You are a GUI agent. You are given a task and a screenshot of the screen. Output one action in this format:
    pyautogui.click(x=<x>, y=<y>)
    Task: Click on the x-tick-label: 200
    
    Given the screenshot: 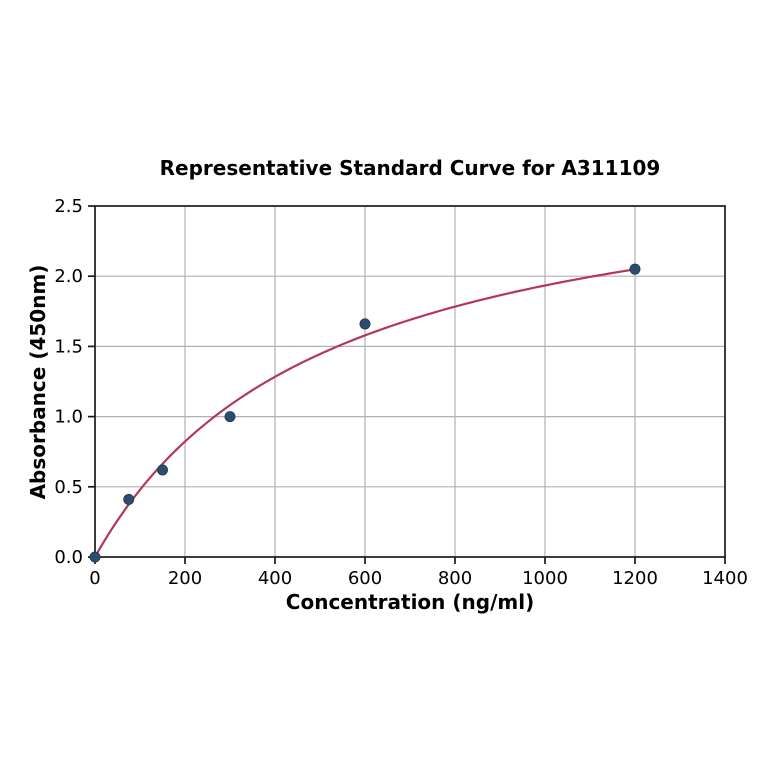 What is the action you would take?
    pyautogui.click(x=185, y=578)
    